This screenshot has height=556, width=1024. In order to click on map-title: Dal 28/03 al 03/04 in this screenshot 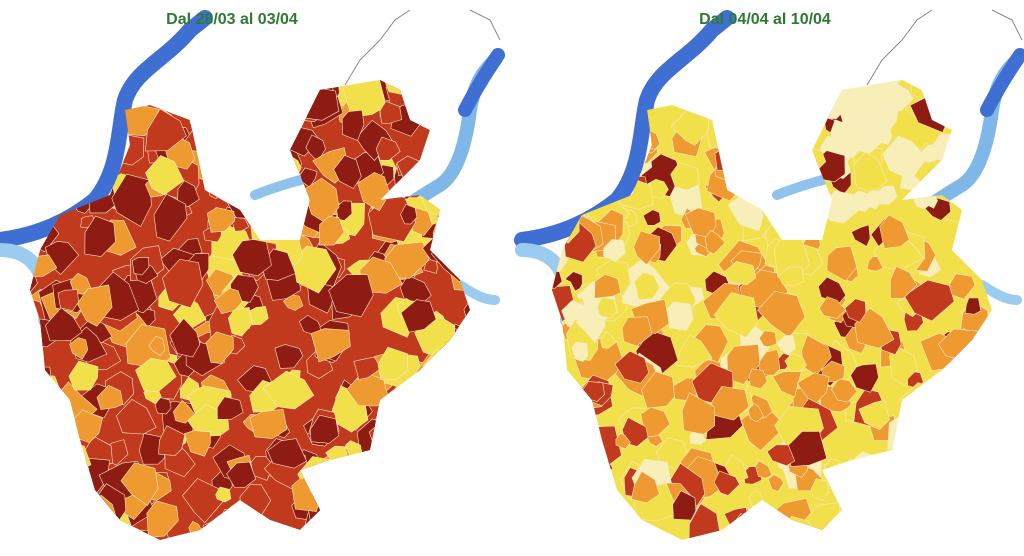, I will do `click(232, 19)`.